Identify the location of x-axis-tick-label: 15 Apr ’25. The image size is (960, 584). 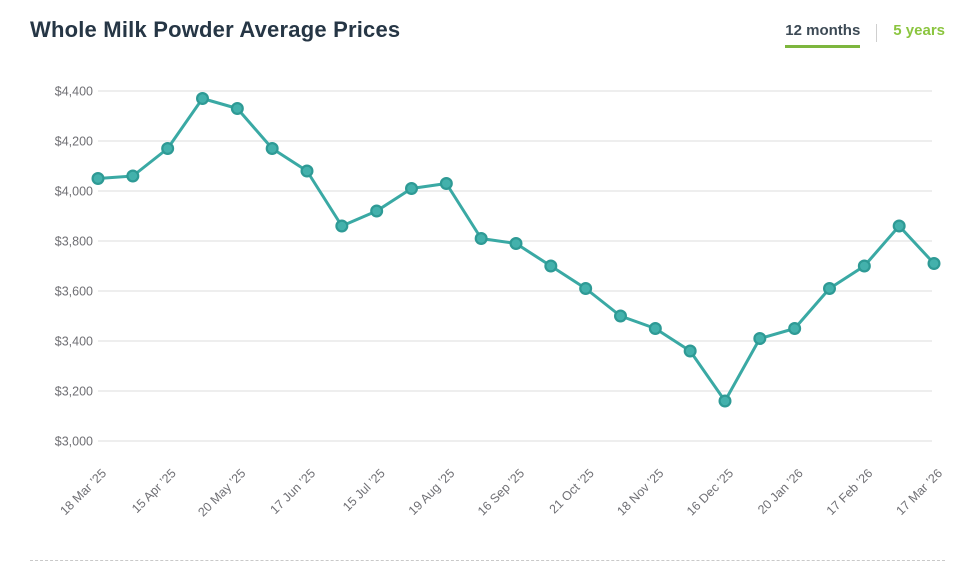
(154, 491).